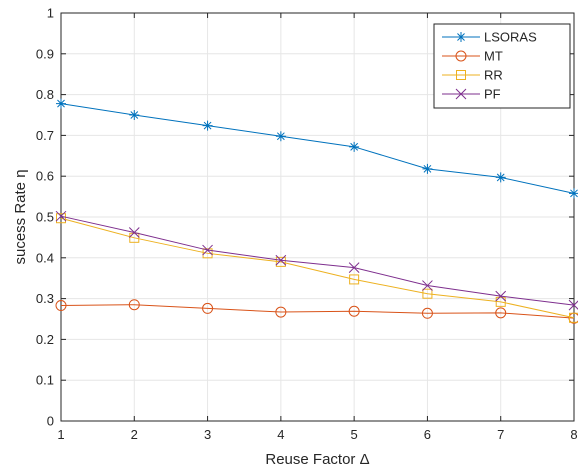 The image size is (578, 470). I want to click on x-tick-label: 7, so click(500, 434).